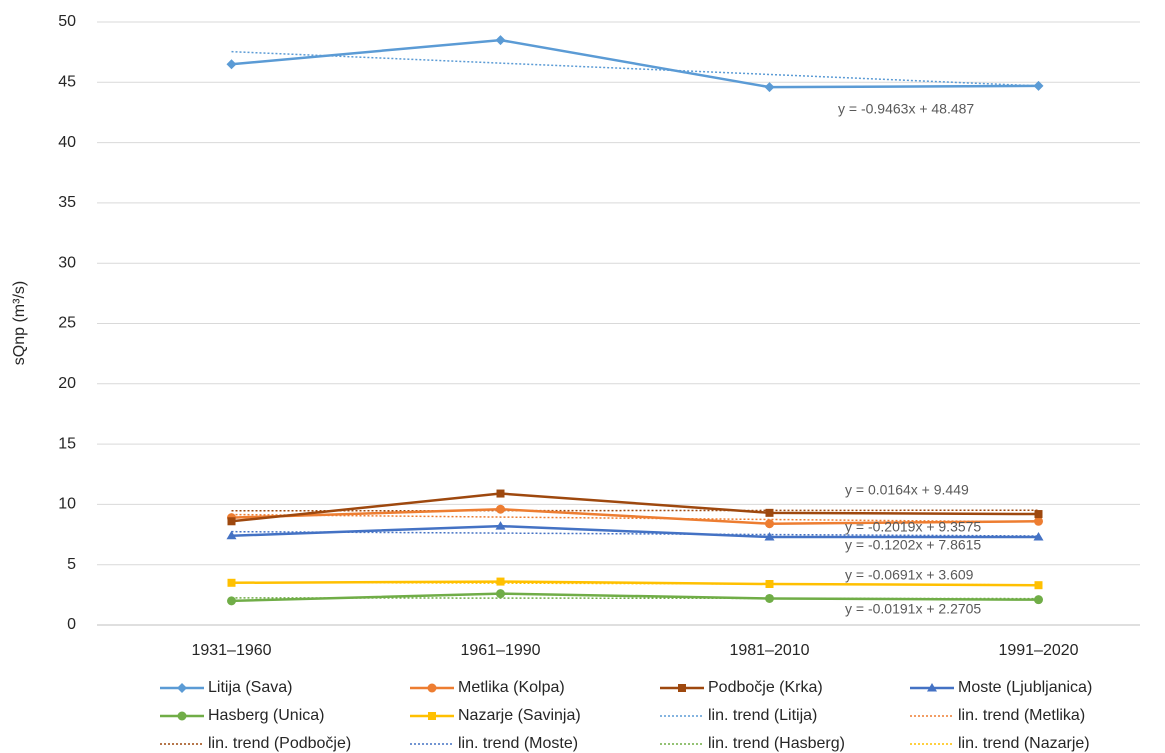 Image resolution: width=1165 pixels, height=753 pixels. Describe the element at coordinates (519, 715) in the screenshot. I see `legend-label: Nazarje (Savinja)` at that location.